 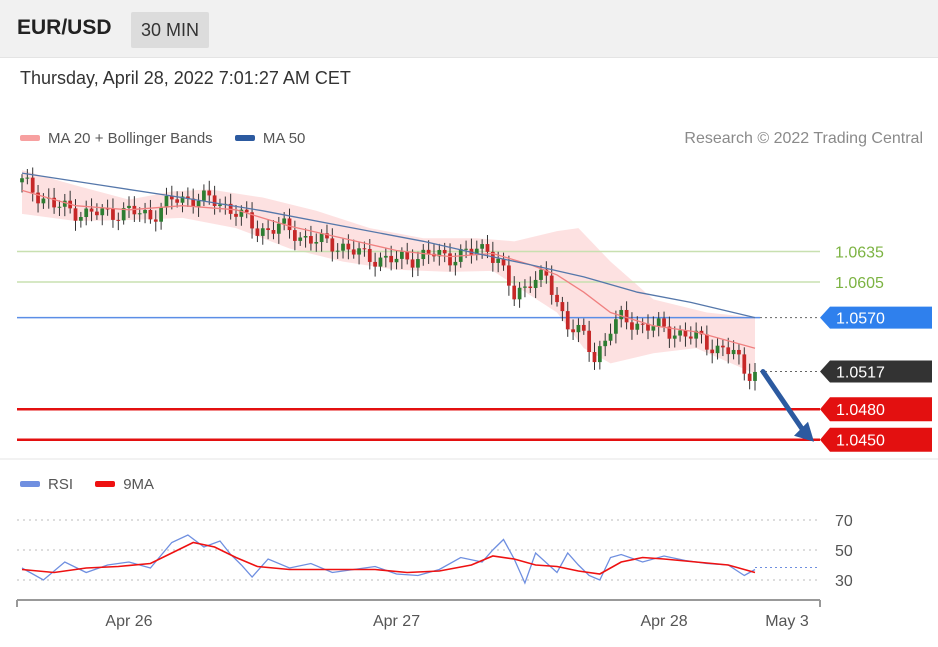 What do you see at coordinates (418, 614) in the screenshot?
I see `x-axis: Apr 26 Apr 27 Apr 28 May 3` at bounding box center [418, 614].